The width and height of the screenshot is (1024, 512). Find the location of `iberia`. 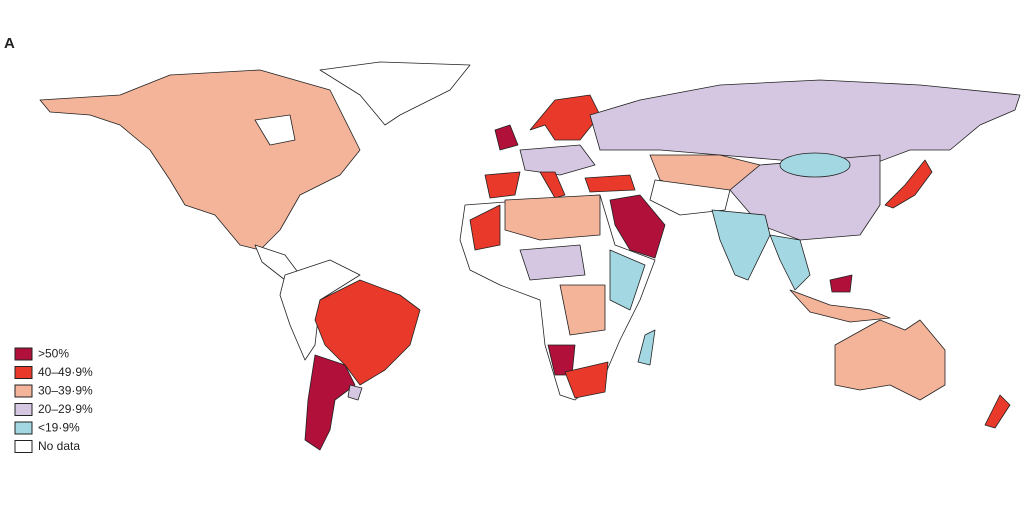

iberia is located at coordinates (502, 185).